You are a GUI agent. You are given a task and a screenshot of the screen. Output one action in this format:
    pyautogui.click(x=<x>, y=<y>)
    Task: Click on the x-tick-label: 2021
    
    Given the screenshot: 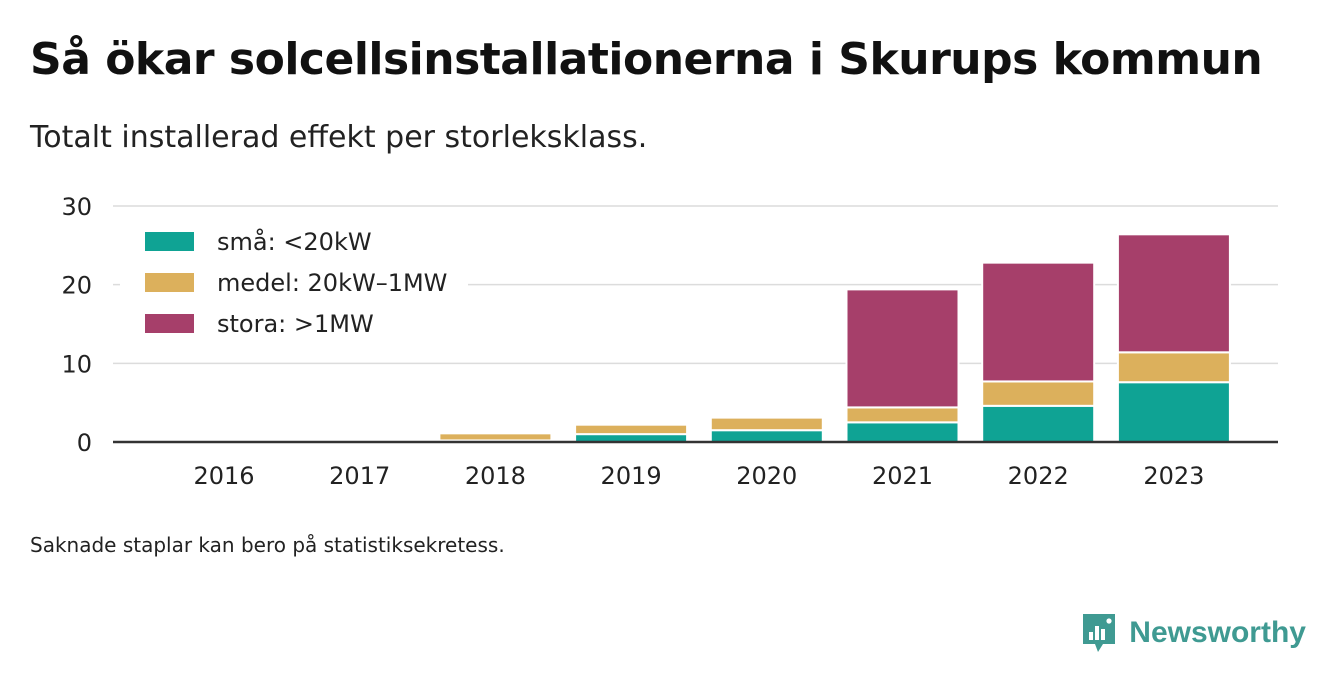 What is the action you would take?
    pyautogui.click(x=902, y=476)
    